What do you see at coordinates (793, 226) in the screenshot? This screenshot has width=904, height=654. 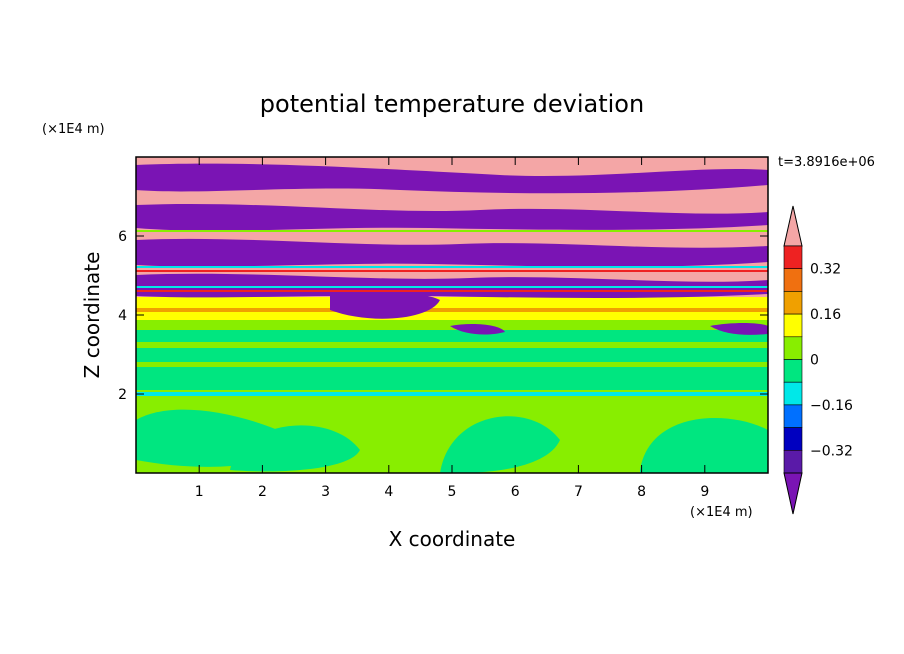 I see `colorbar-top-arrow` at bounding box center [793, 226].